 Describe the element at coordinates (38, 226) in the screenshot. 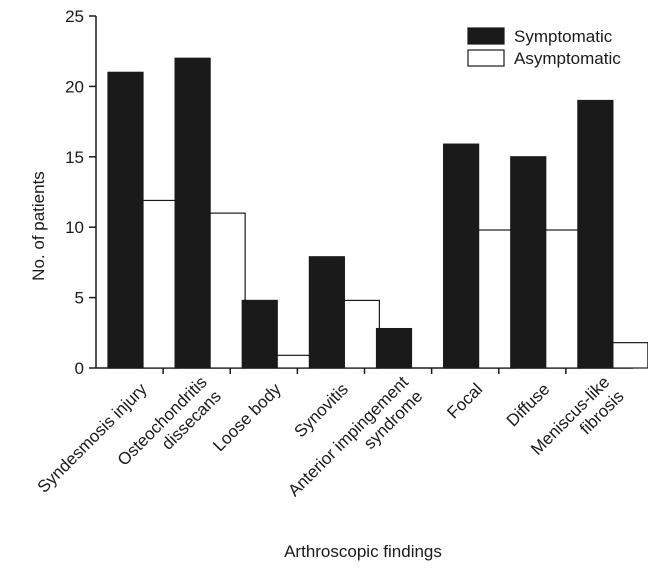

I see `y-axis-title: No. of patients` at that location.